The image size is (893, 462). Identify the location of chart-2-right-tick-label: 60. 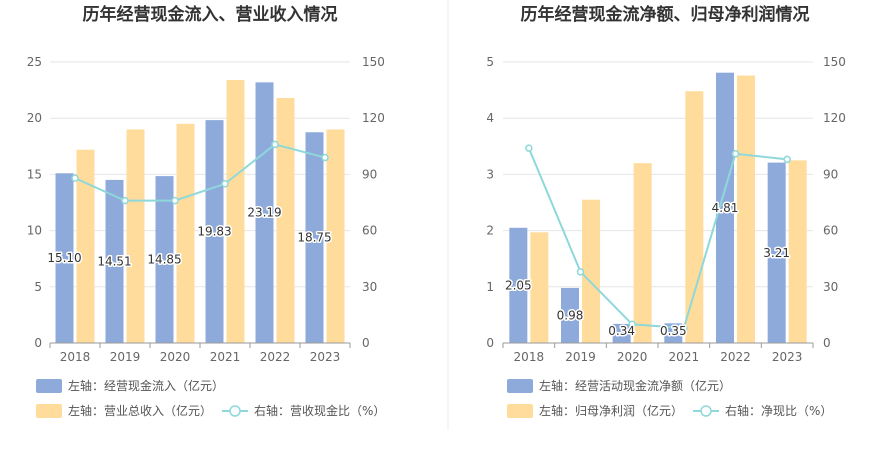
(830, 231).